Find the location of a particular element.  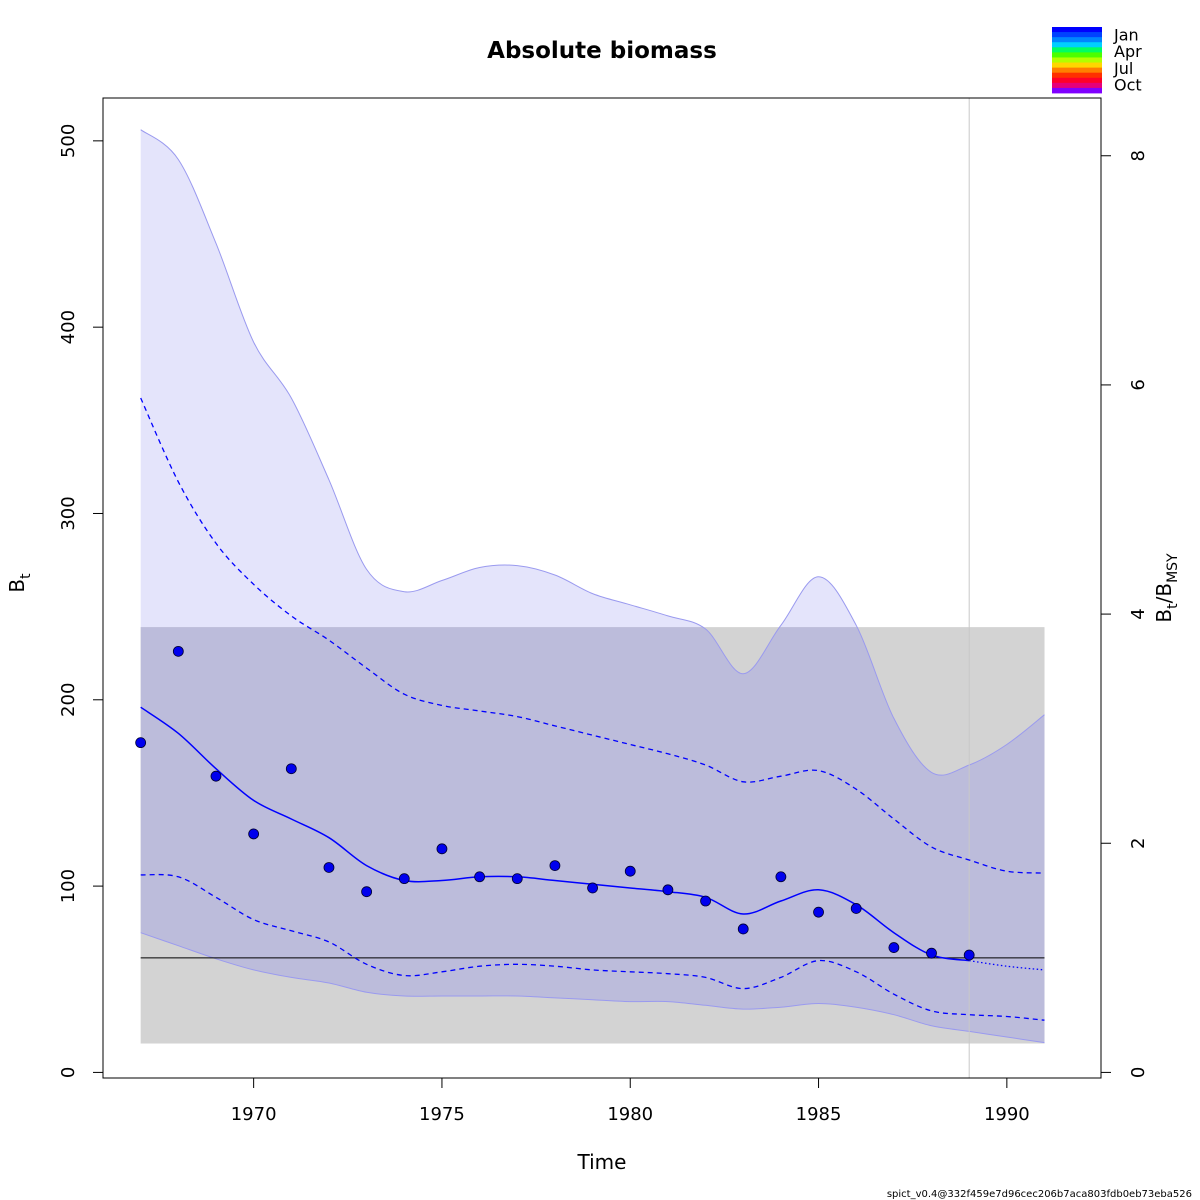

x-tick-label: 1975 is located at coordinates (442, 1114).